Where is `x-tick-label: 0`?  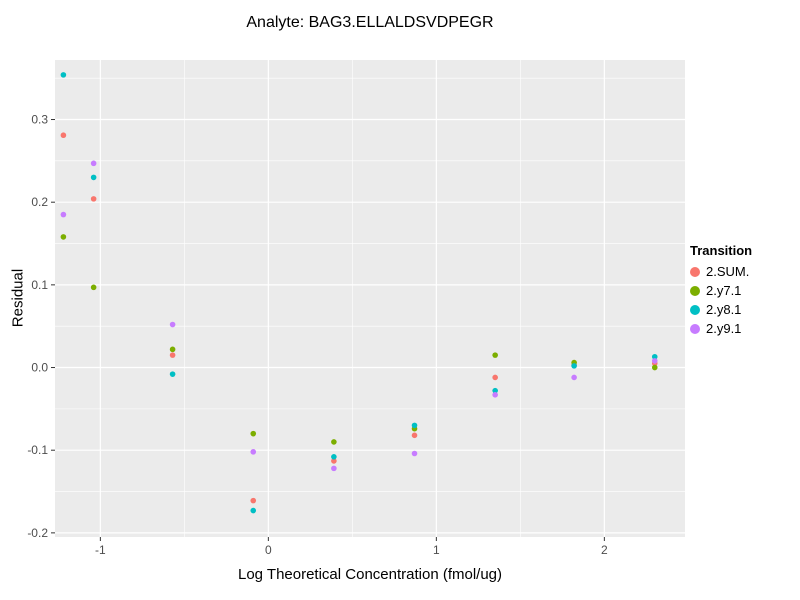
x-tick-label: 0 is located at coordinates (268, 550).